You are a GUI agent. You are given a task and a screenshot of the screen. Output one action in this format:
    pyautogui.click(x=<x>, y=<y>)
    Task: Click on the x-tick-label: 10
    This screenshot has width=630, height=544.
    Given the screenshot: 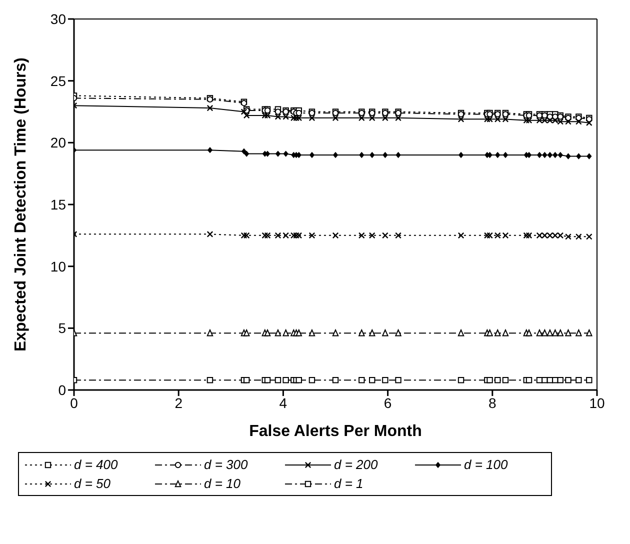 What is the action you would take?
    pyautogui.click(x=597, y=402)
    